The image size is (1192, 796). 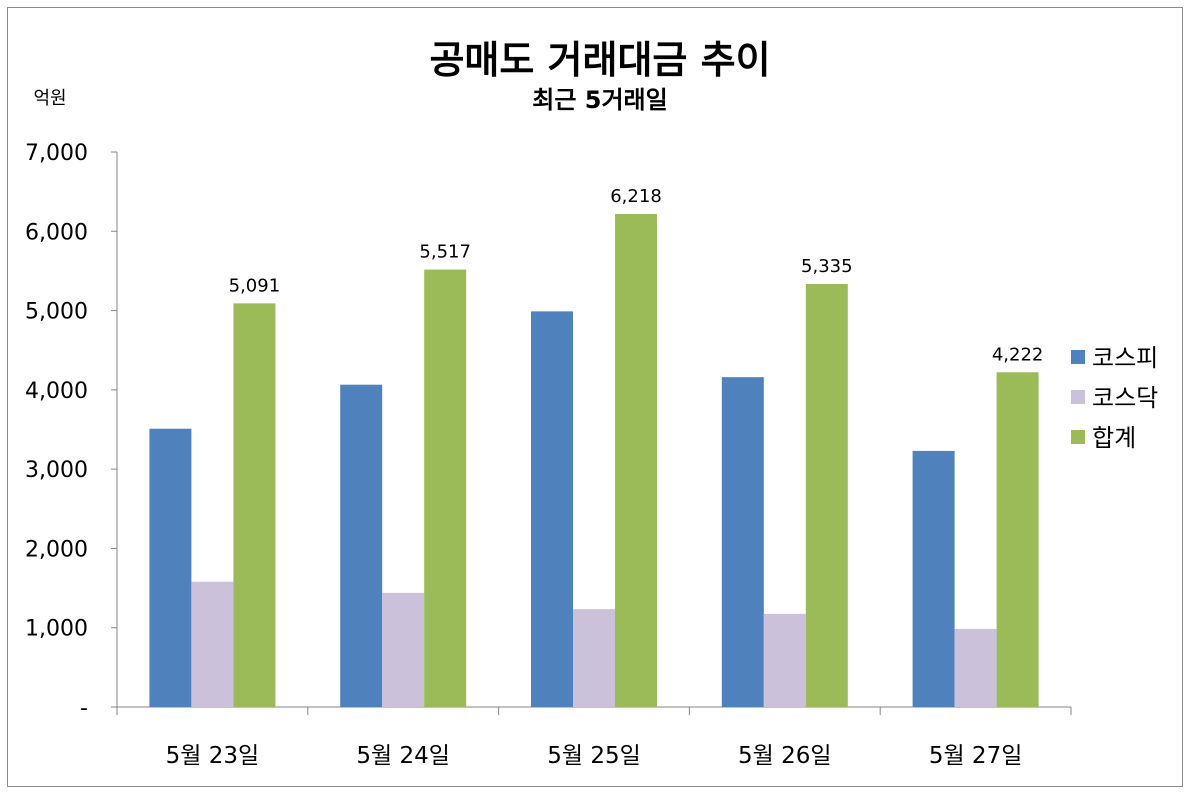 What do you see at coordinates (255, 285) in the screenshot?
I see `data-label: 5,091` at bounding box center [255, 285].